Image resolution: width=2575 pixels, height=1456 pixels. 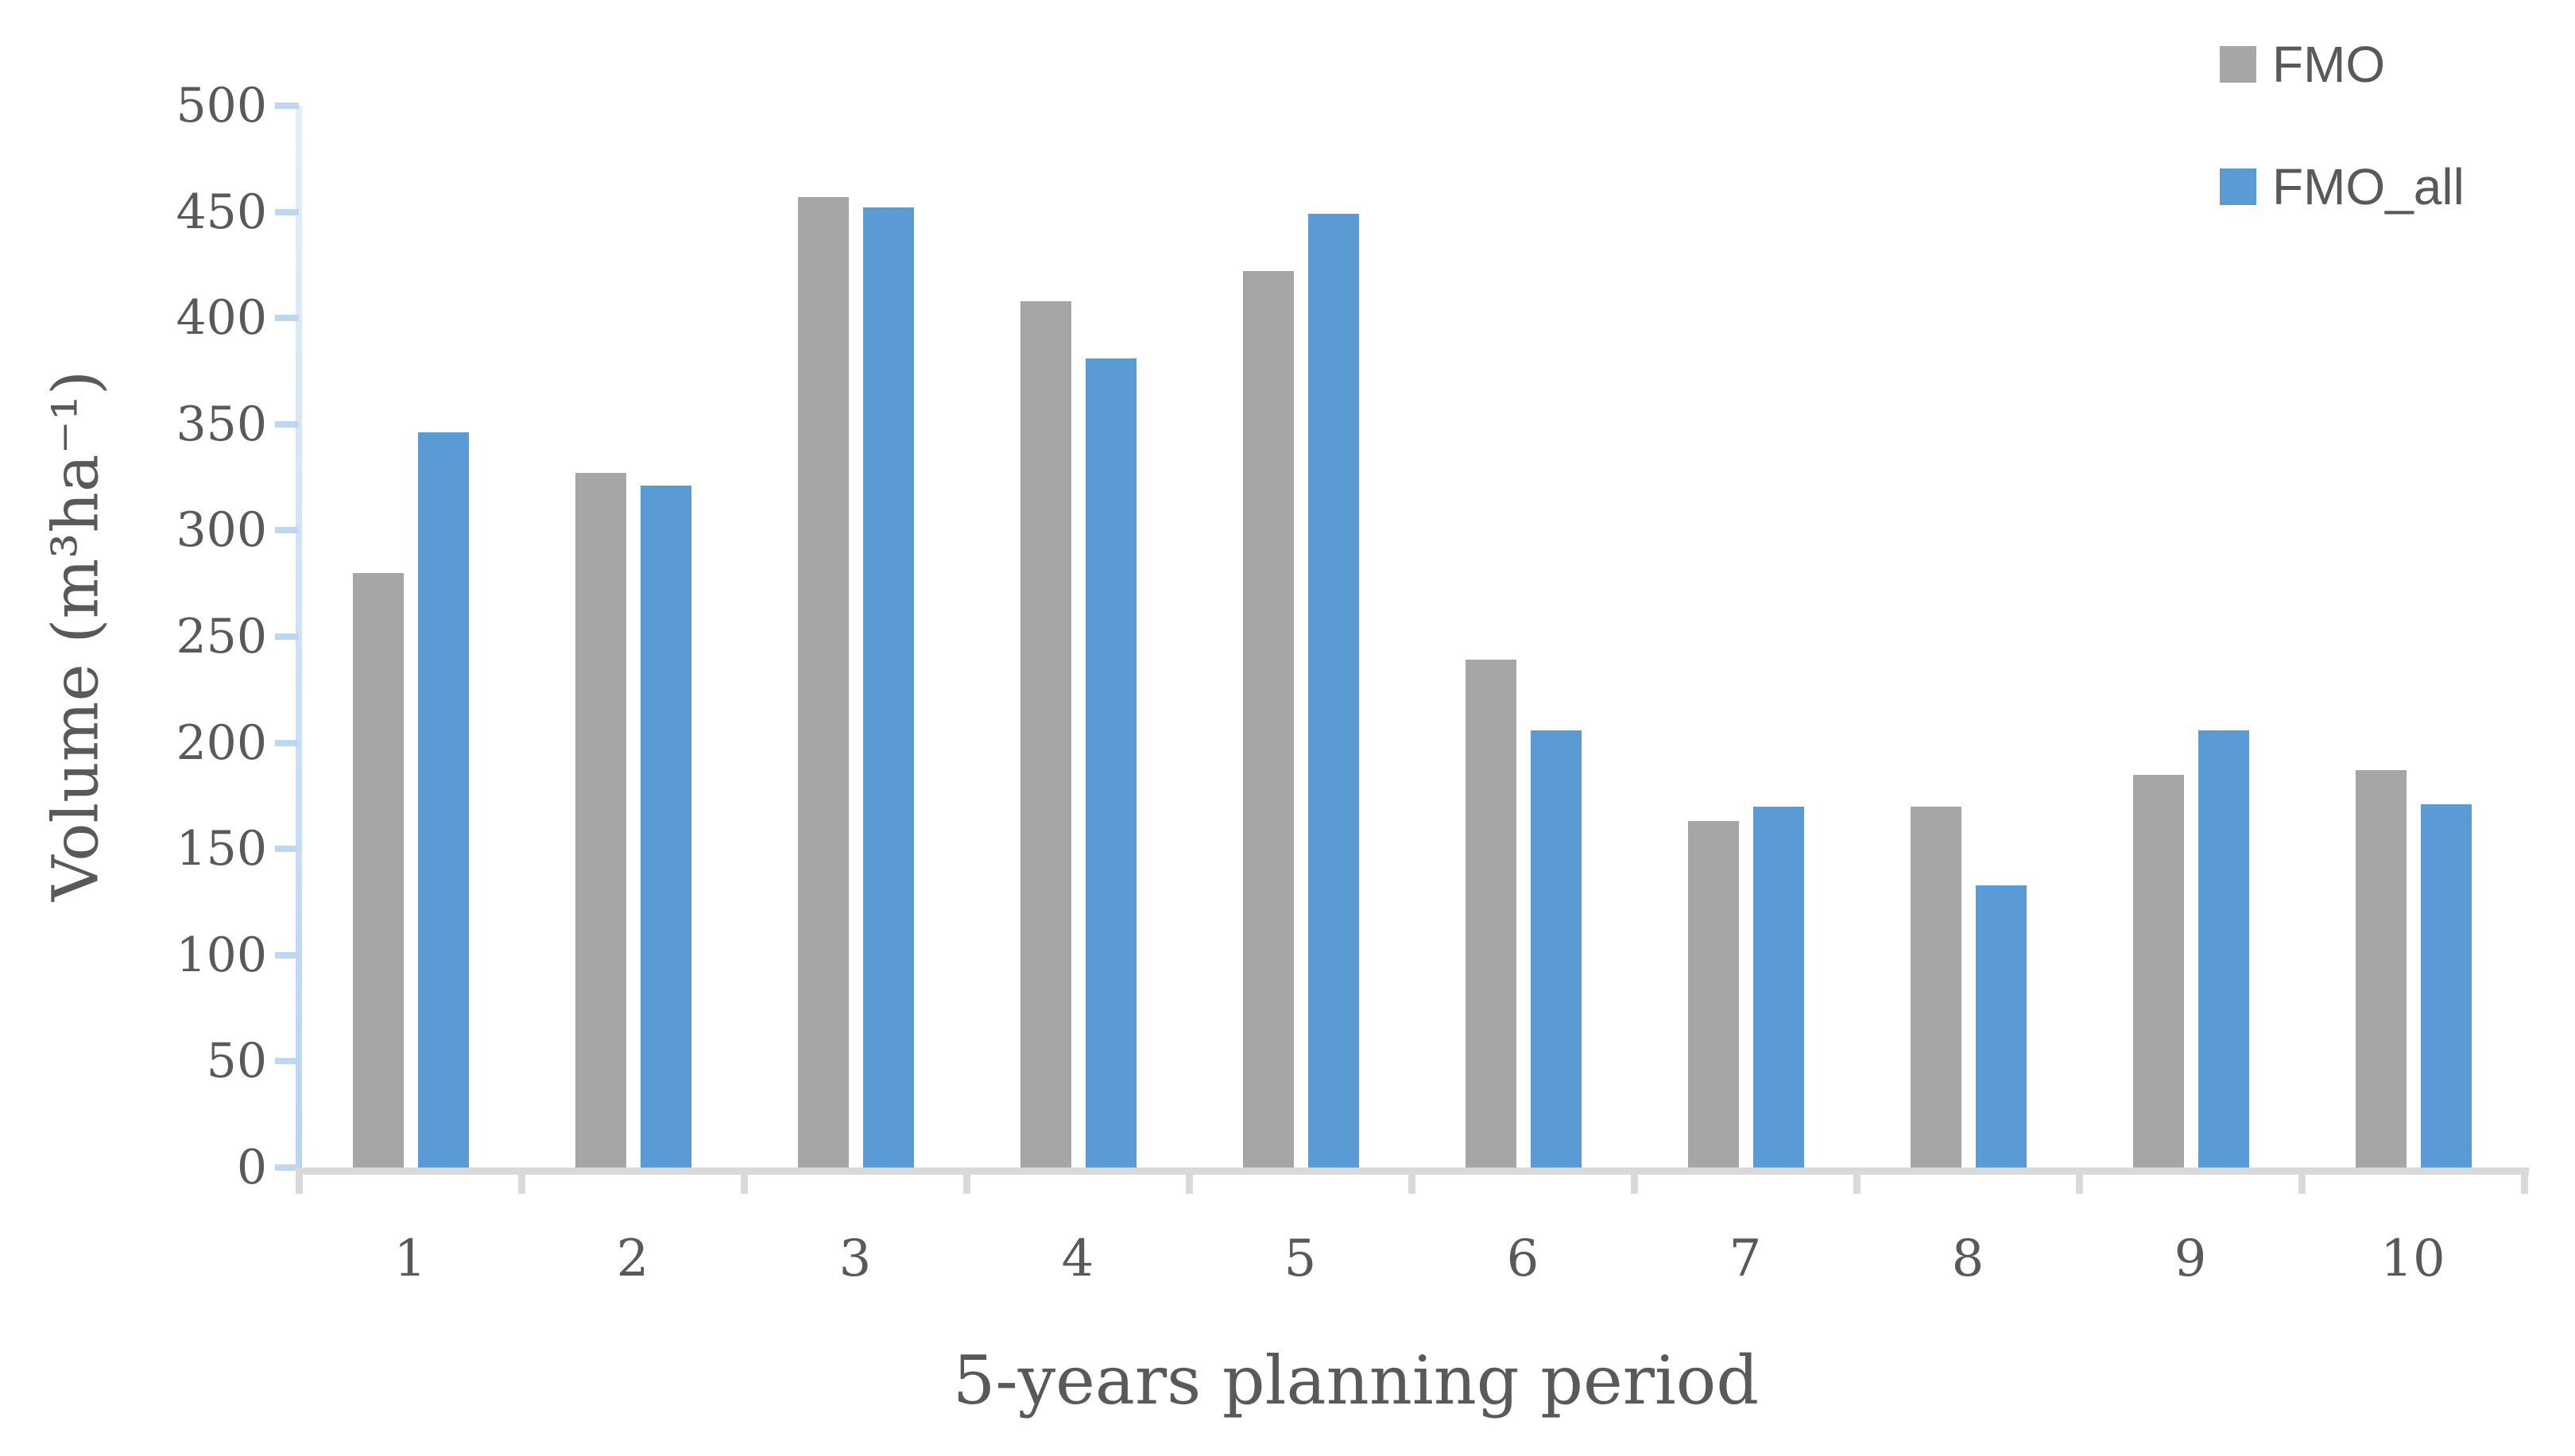 What do you see at coordinates (221, 636) in the screenshot?
I see `y-tick-label: 250` at bounding box center [221, 636].